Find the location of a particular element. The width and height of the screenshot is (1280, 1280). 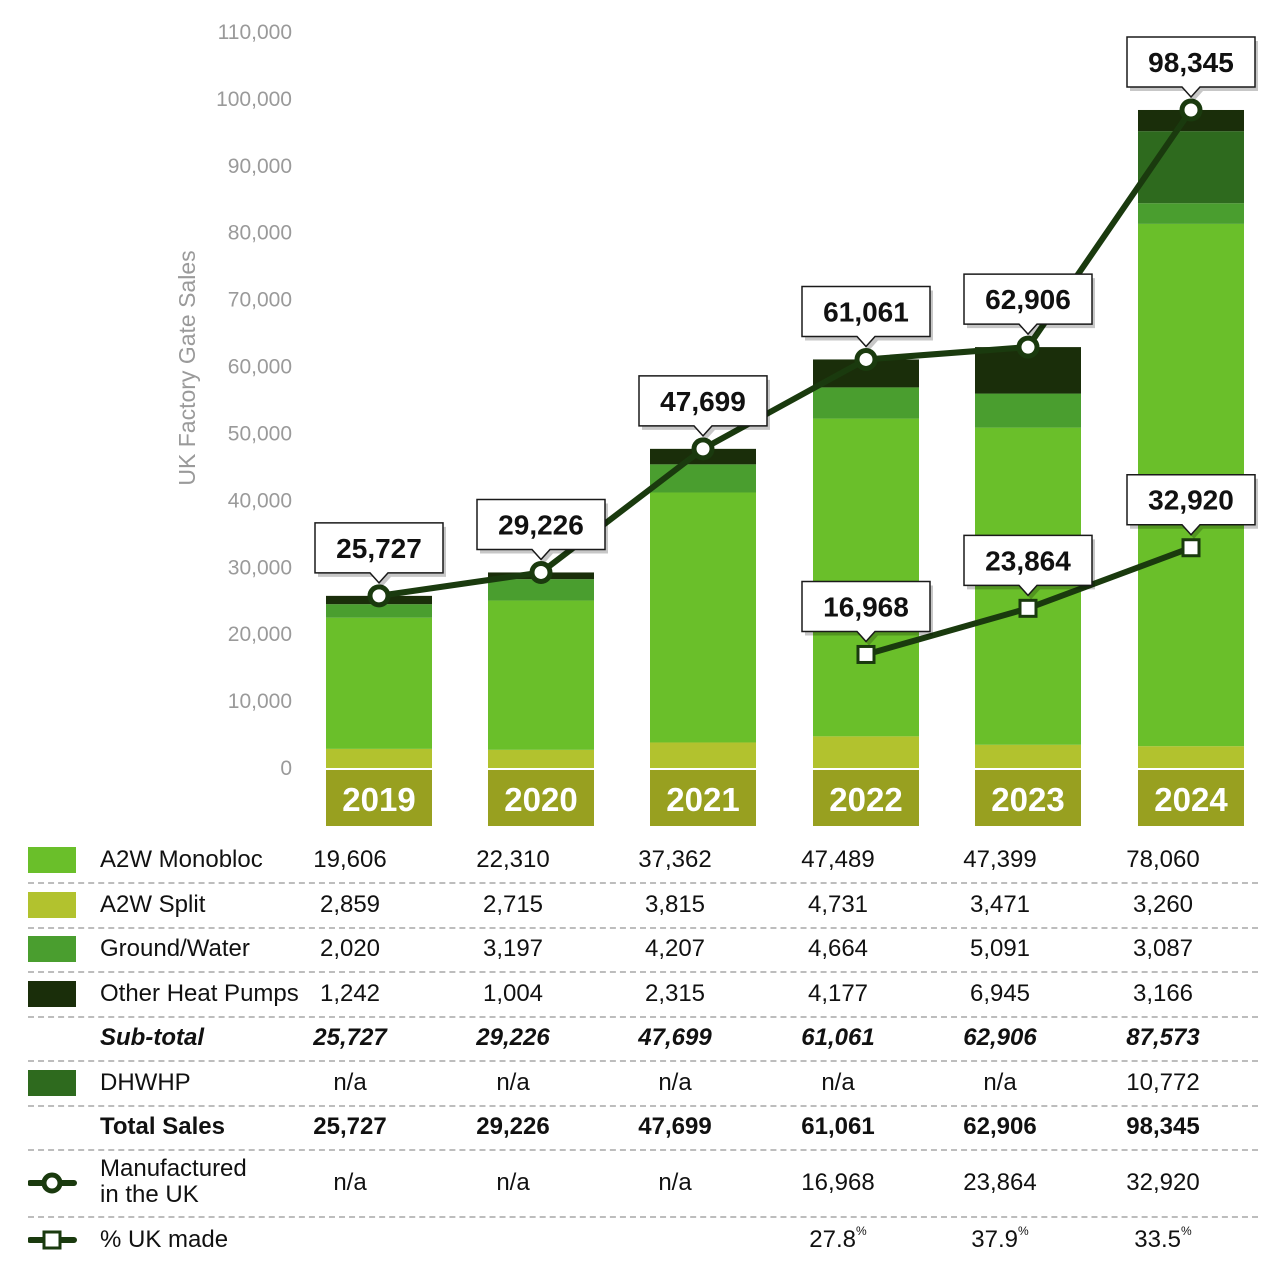

callout-label: 29,226 is located at coordinates (541, 524).